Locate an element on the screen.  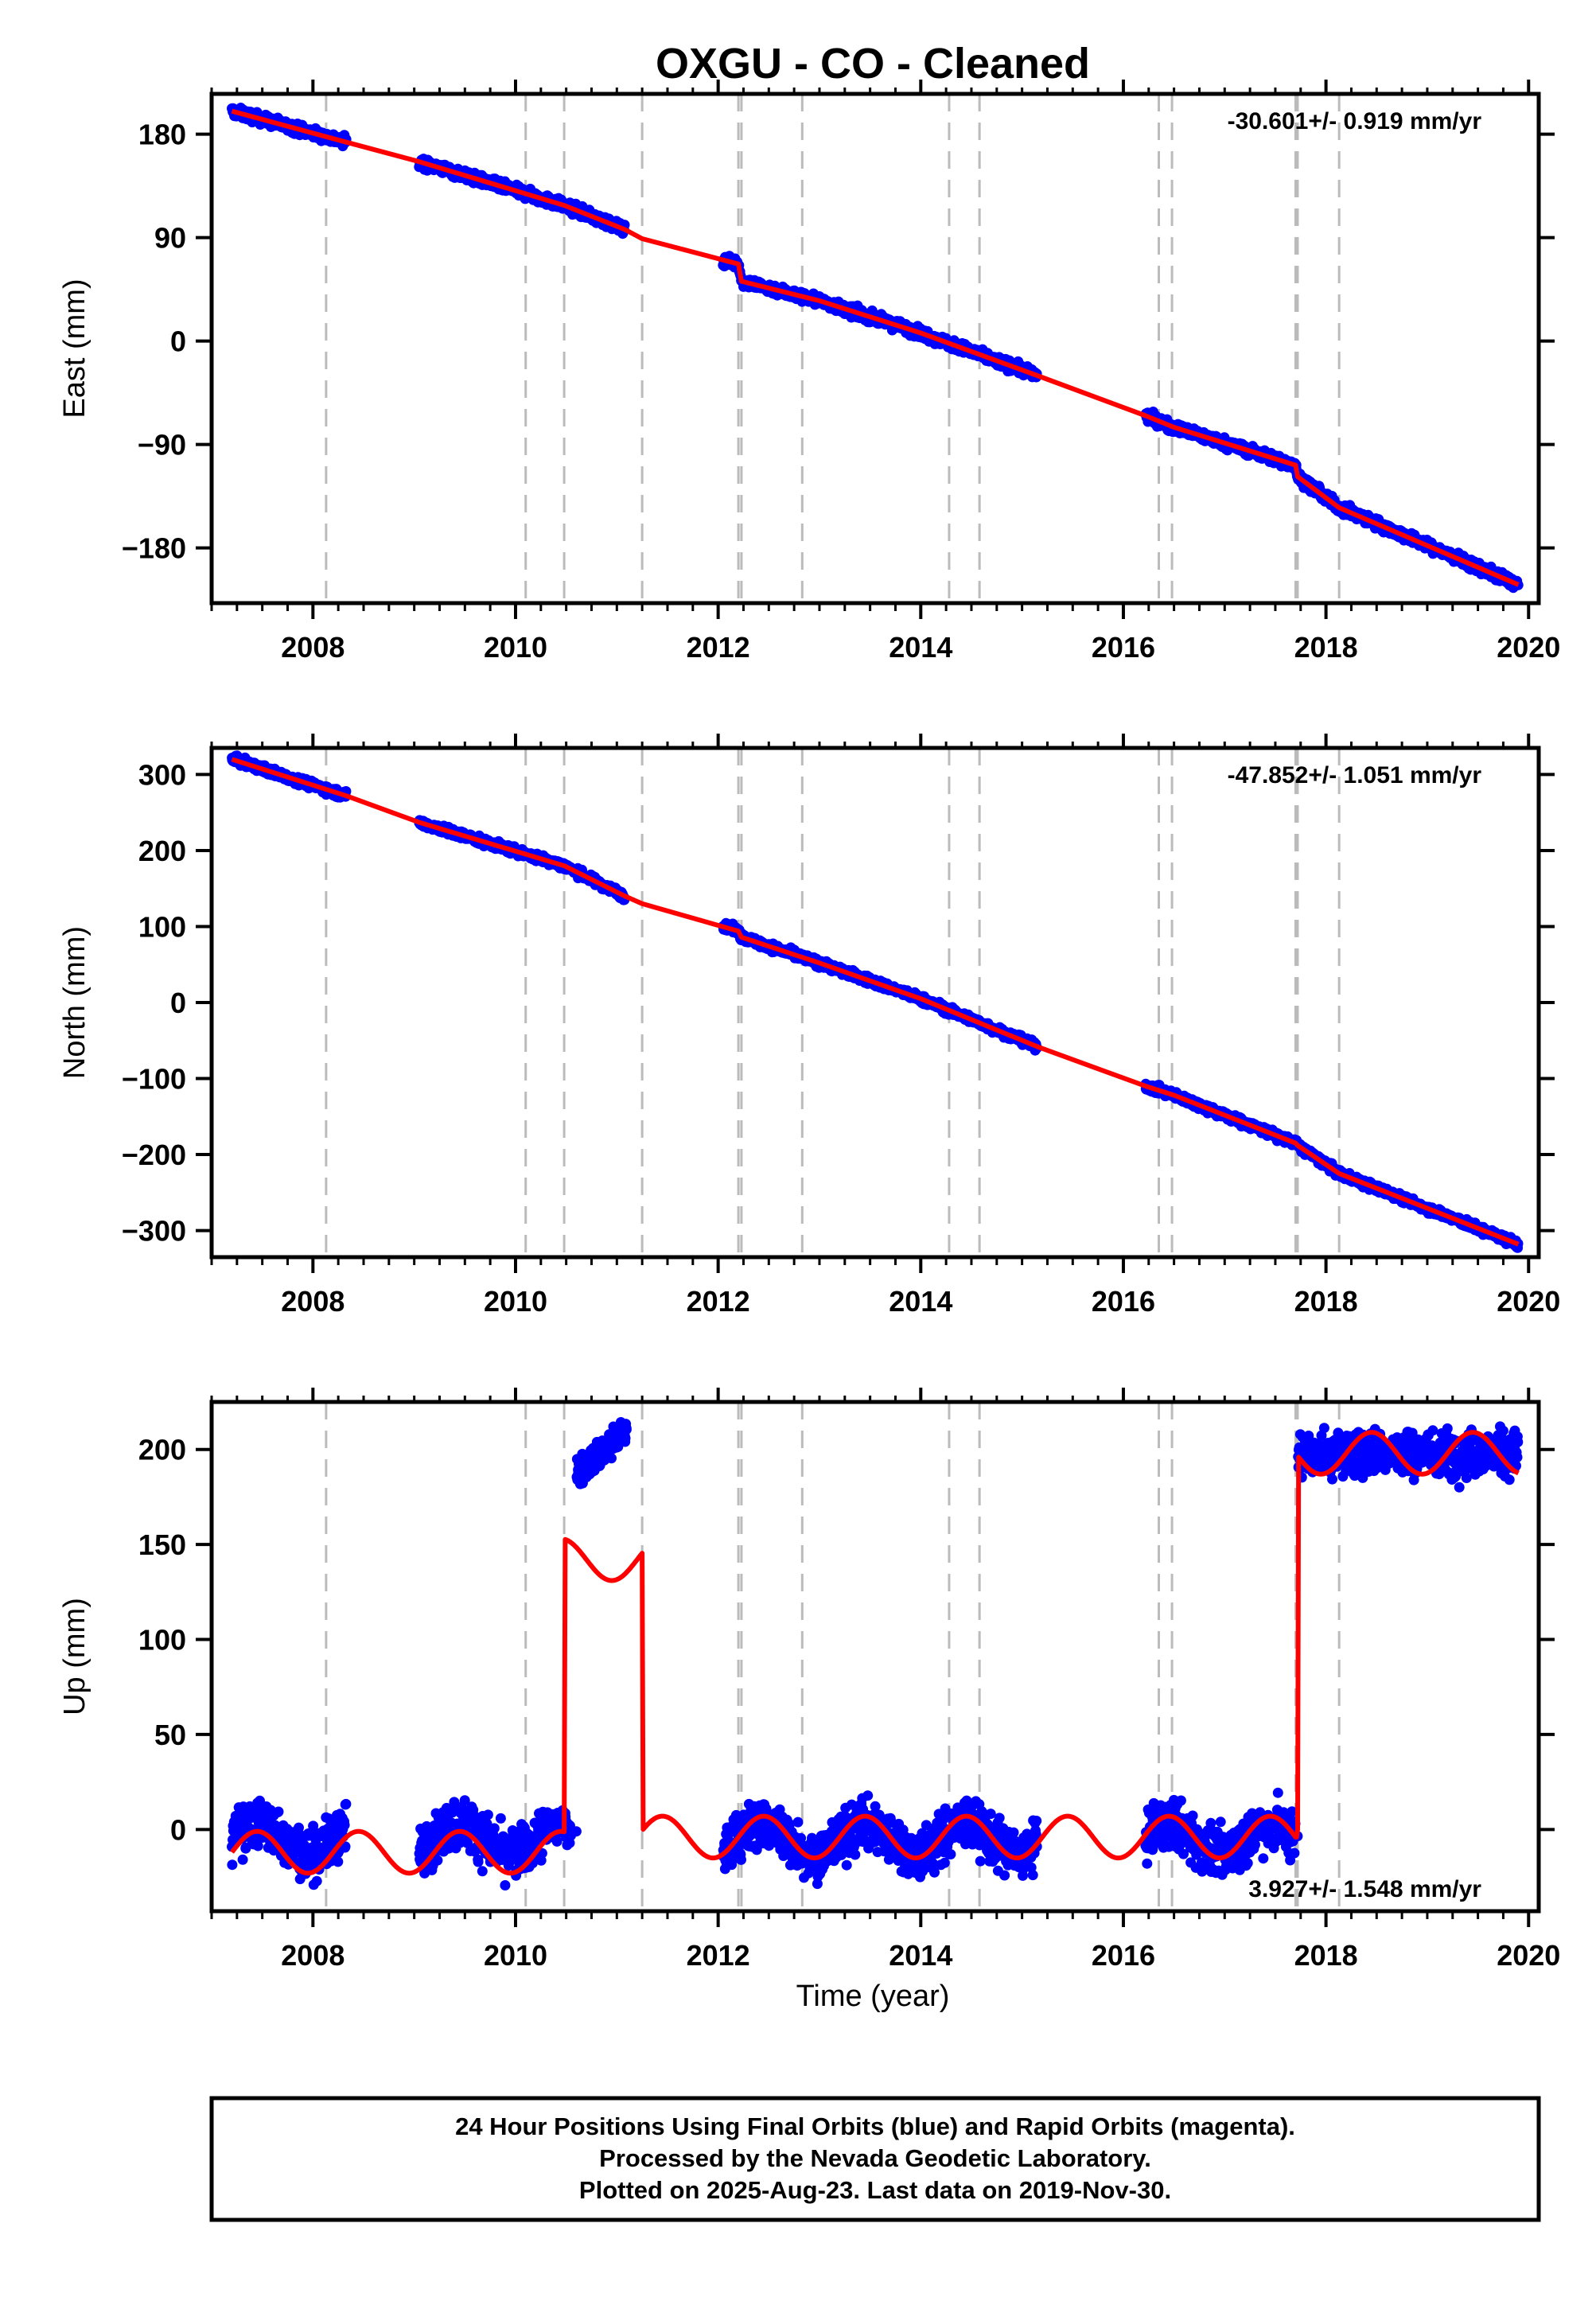
y-tick-label: −180 is located at coordinates (154, 548).